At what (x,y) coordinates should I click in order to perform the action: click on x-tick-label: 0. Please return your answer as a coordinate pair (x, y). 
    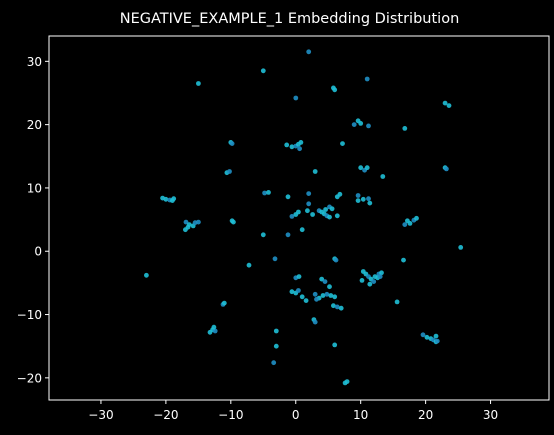
    Looking at the image, I should click on (296, 415).